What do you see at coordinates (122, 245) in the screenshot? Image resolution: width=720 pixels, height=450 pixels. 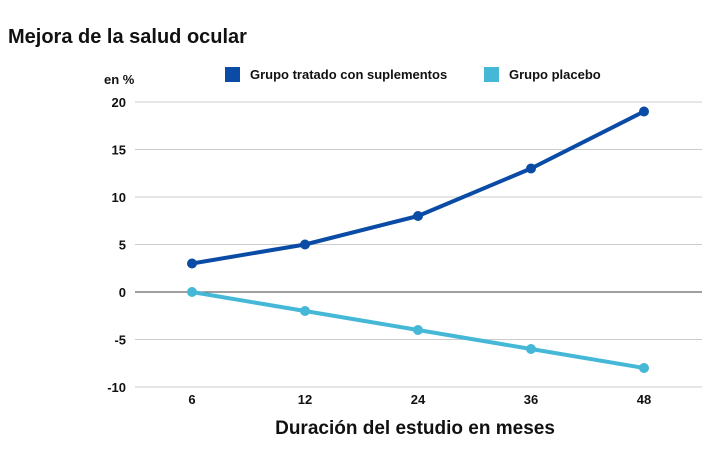 I see `y-tick-label: 5` at bounding box center [122, 245].